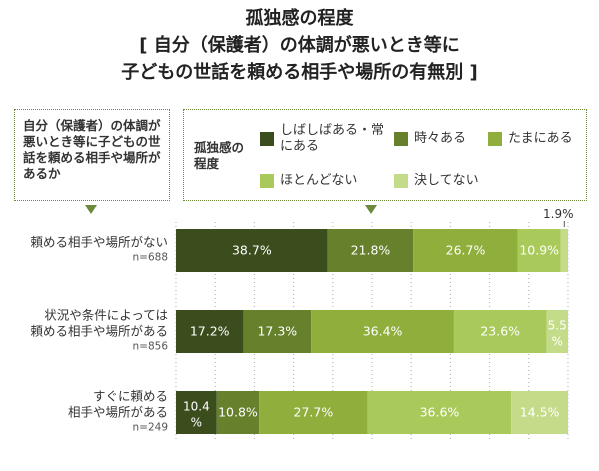 This screenshot has height=471, width=599. What do you see at coordinates (332, 138) in the screenshot?
I see `legend-label-0: しばしばある・常にある` at bounding box center [332, 138].